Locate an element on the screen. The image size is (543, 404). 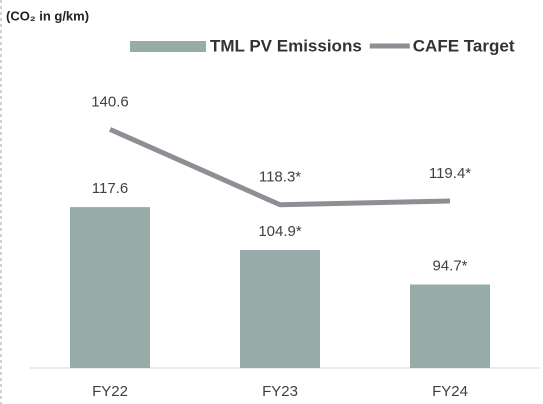
data-label: 119.4* is located at coordinates (450, 173).